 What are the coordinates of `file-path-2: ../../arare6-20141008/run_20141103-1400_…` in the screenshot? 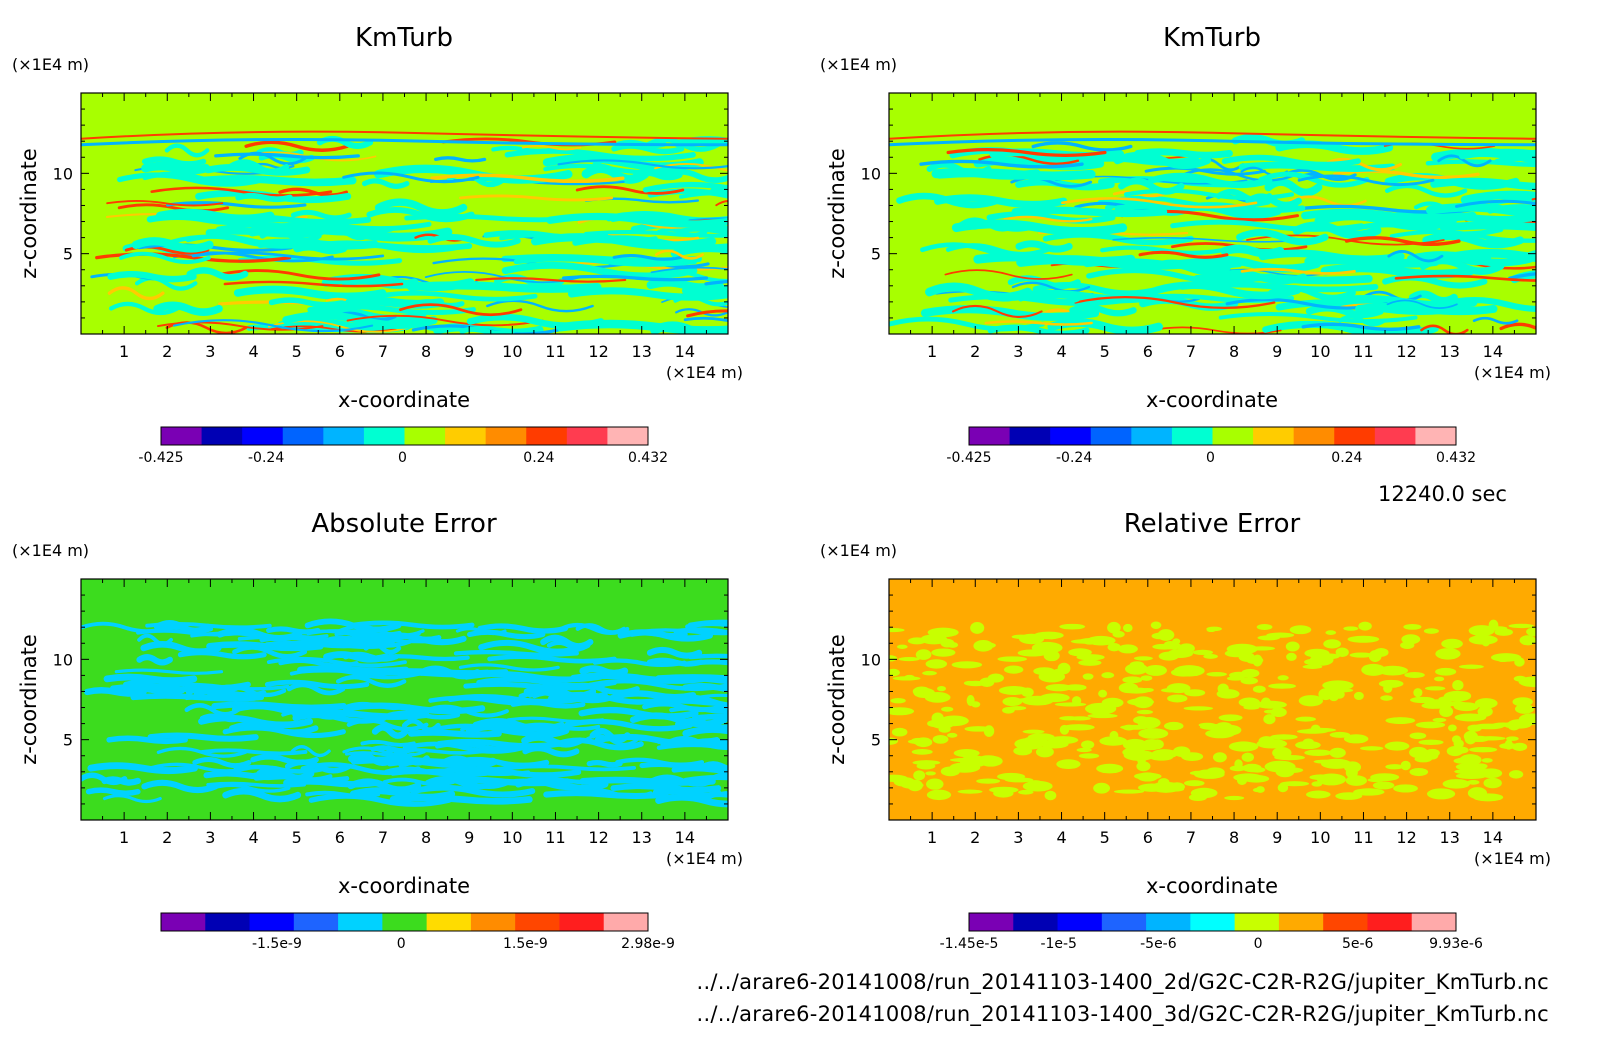 It's located at (1122, 1014).